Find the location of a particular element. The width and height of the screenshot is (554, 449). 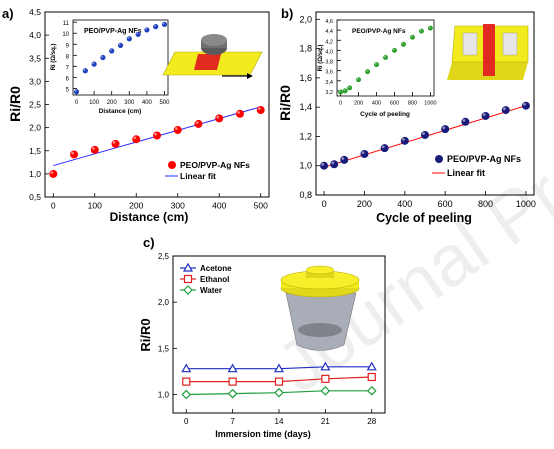

x-tick-label-b-inset: 400 is located at coordinates (376, 104).